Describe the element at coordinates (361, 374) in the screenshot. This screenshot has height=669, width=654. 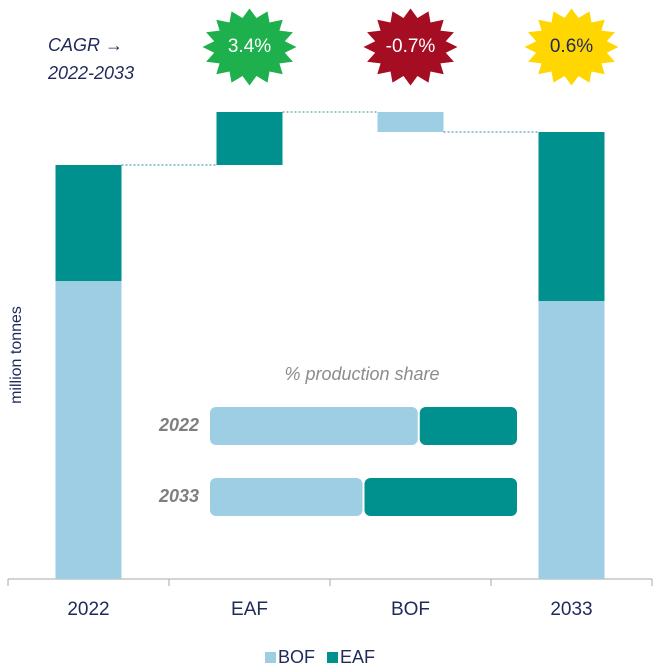
I see `share-title: % production share` at that location.